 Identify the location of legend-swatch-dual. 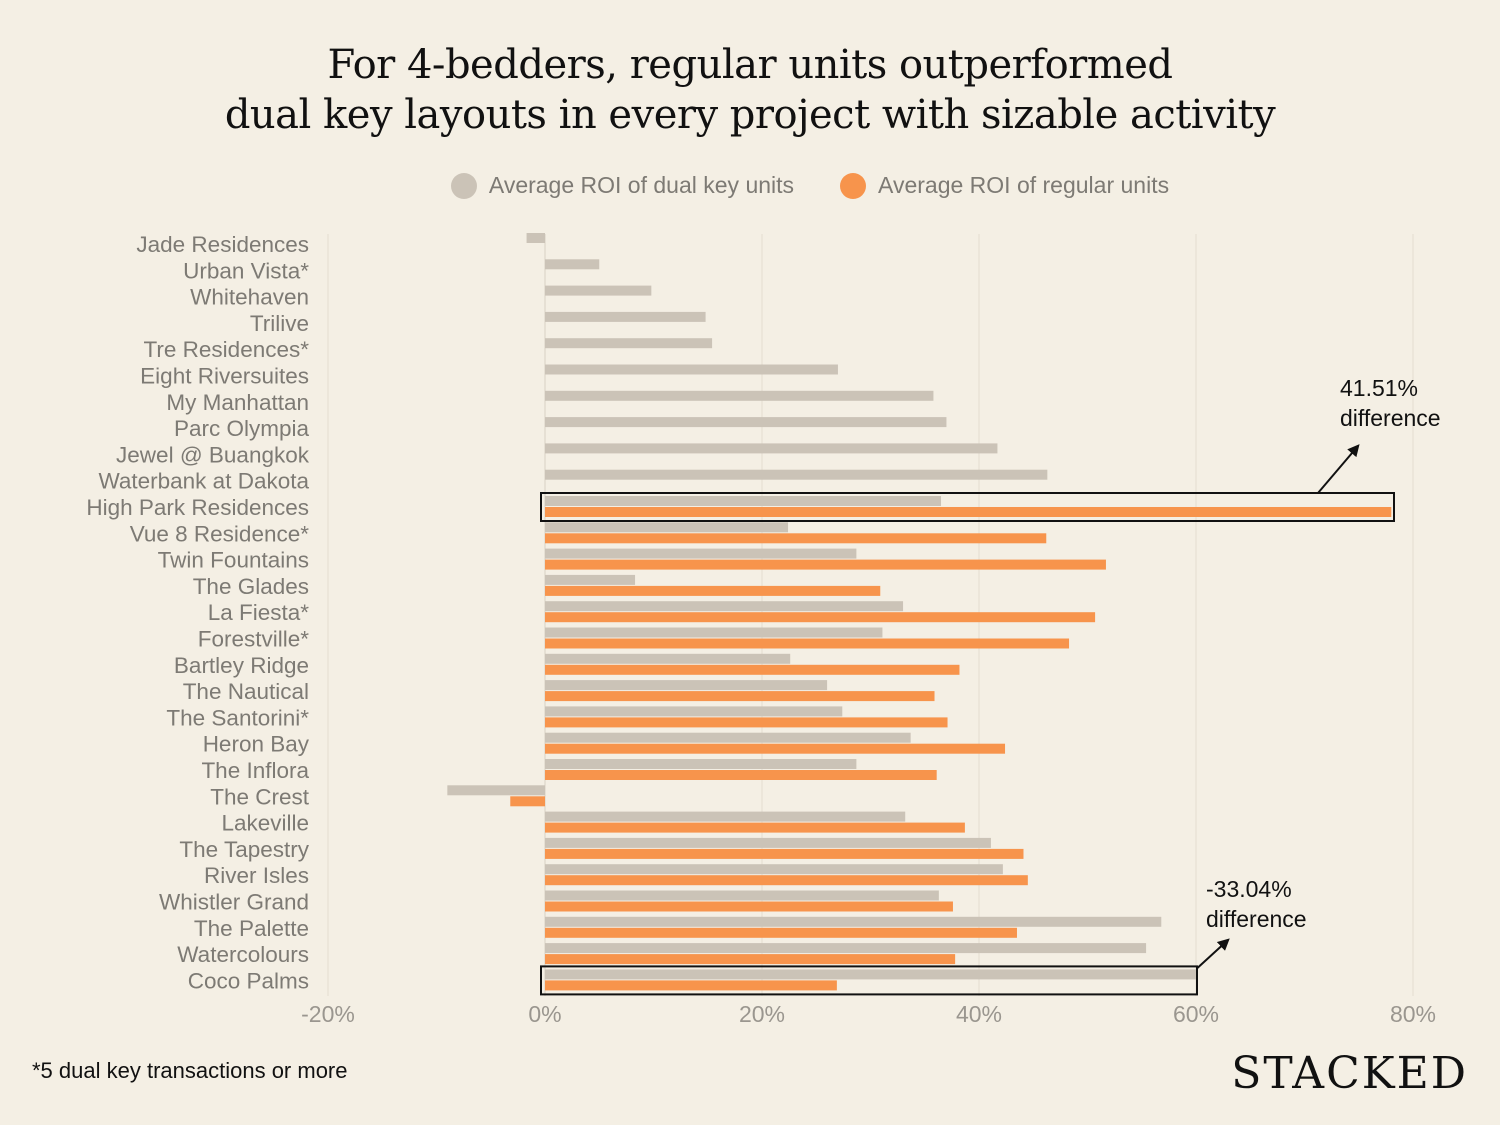
(463, 185).